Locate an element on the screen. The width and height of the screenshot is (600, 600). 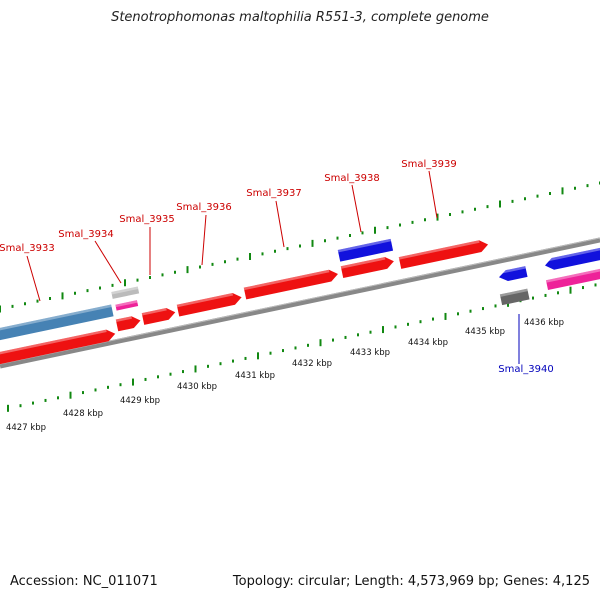
kbp-label: 4429 kbp is located at coordinates (140, 401).